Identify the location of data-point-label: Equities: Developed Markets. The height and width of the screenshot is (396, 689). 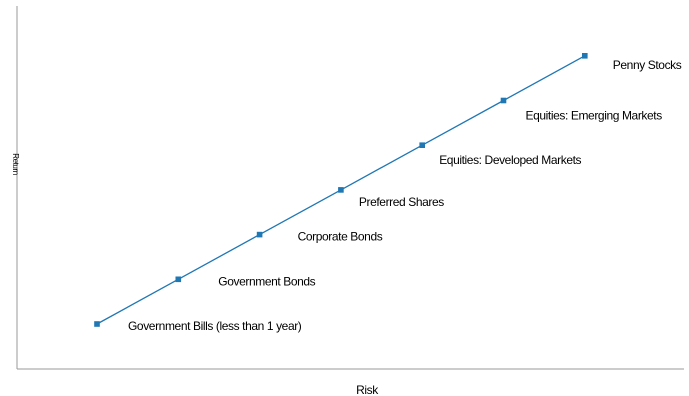
(510, 160).